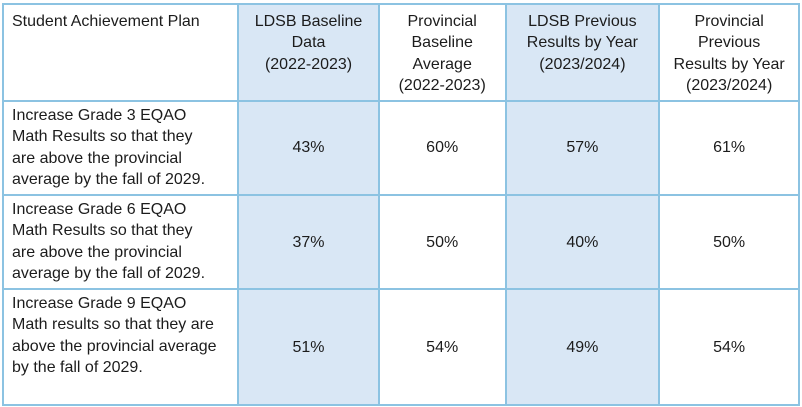 This screenshot has width=802, height=407. I want to click on column-header-plan: Student Achievement Plan, so click(120, 52).